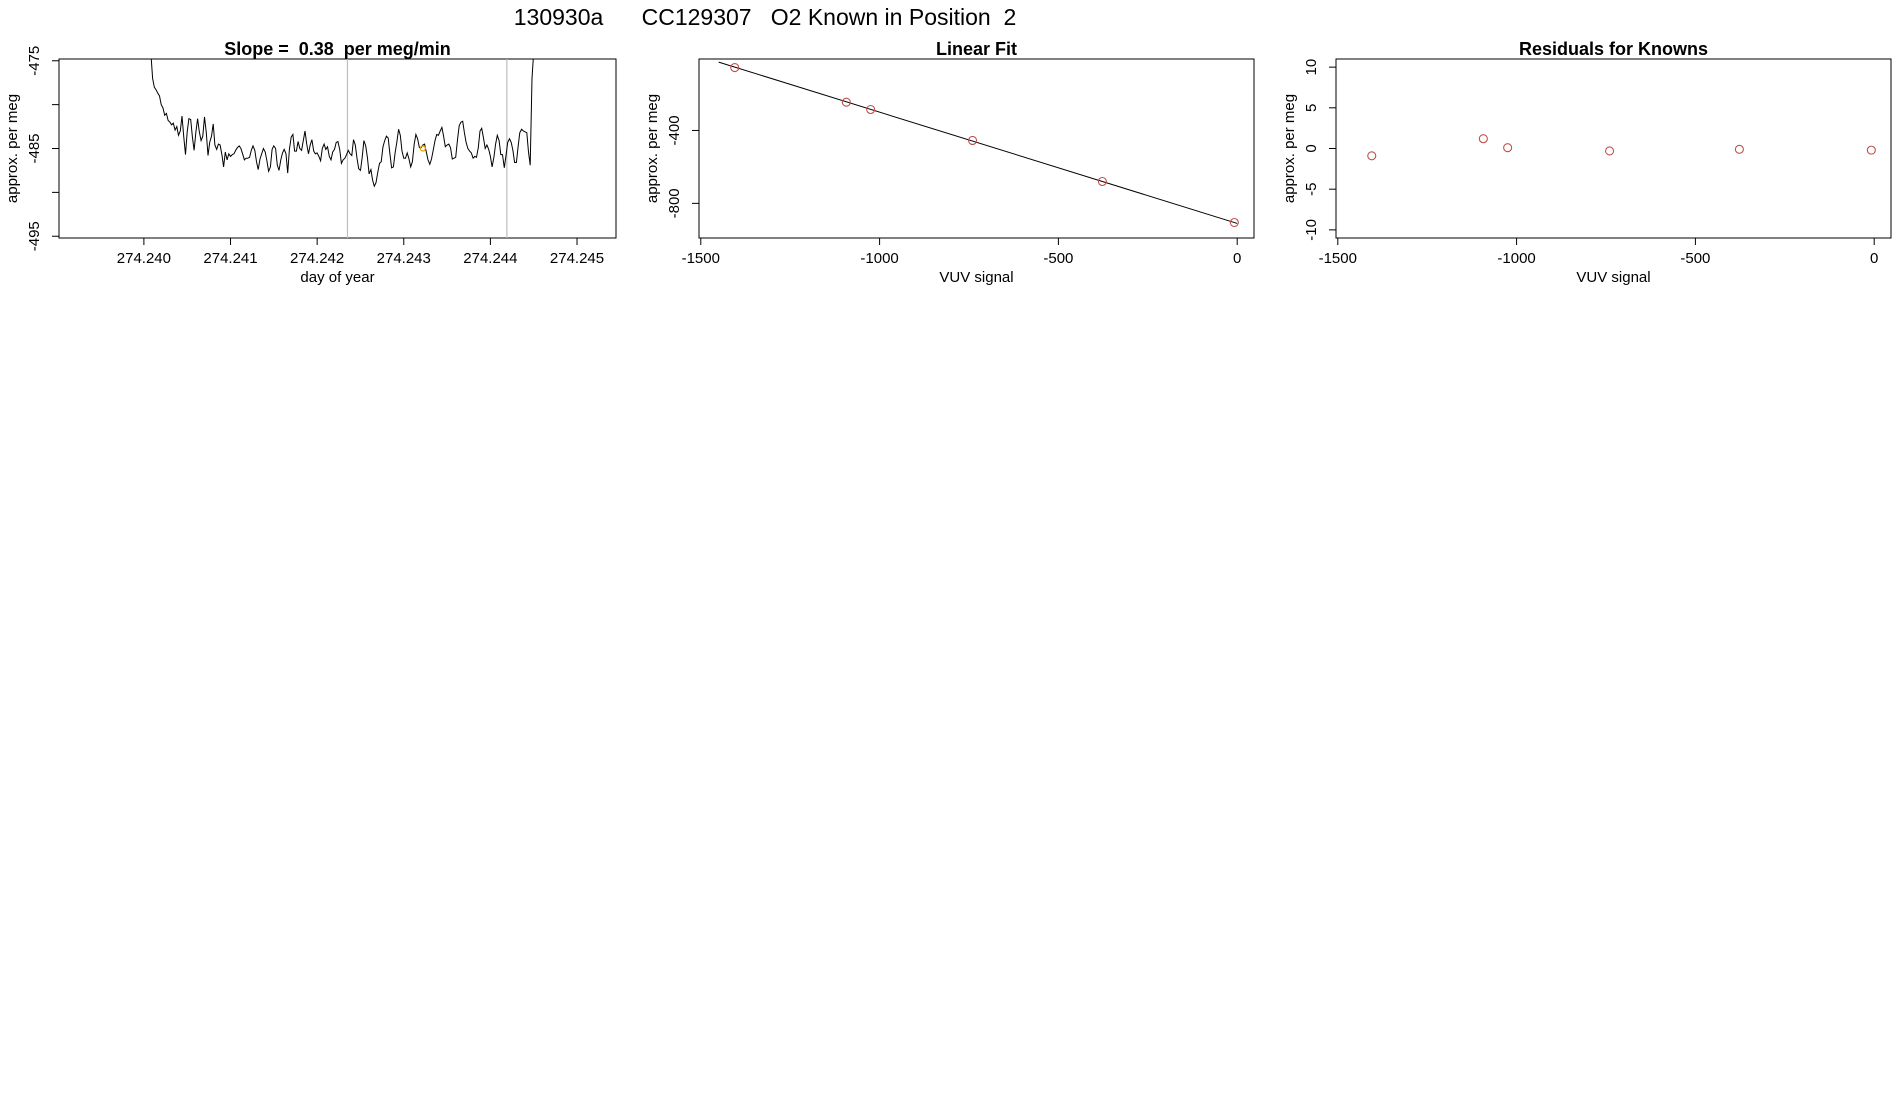 The width and height of the screenshot is (1900, 1100). I want to click on chart-title: Linear Fit, so click(976, 49).